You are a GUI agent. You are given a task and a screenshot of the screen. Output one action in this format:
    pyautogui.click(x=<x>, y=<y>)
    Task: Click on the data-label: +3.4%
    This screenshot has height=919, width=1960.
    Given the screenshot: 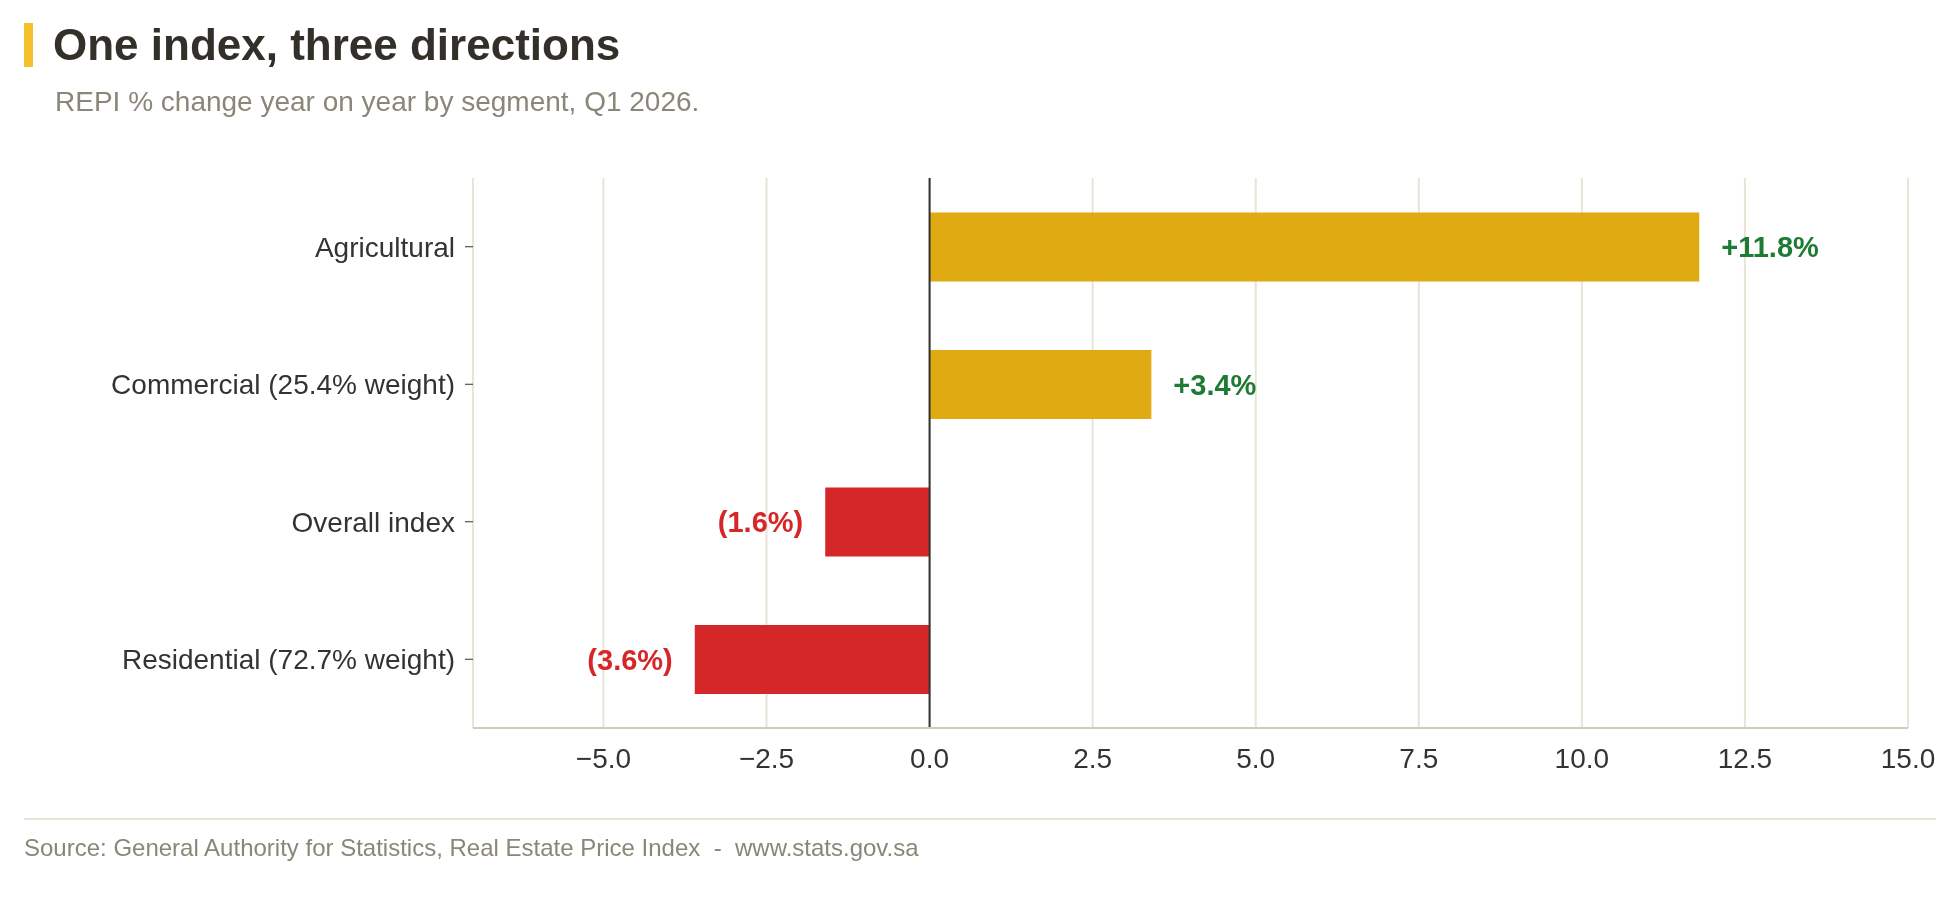 What is the action you would take?
    pyautogui.click(x=1215, y=384)
    